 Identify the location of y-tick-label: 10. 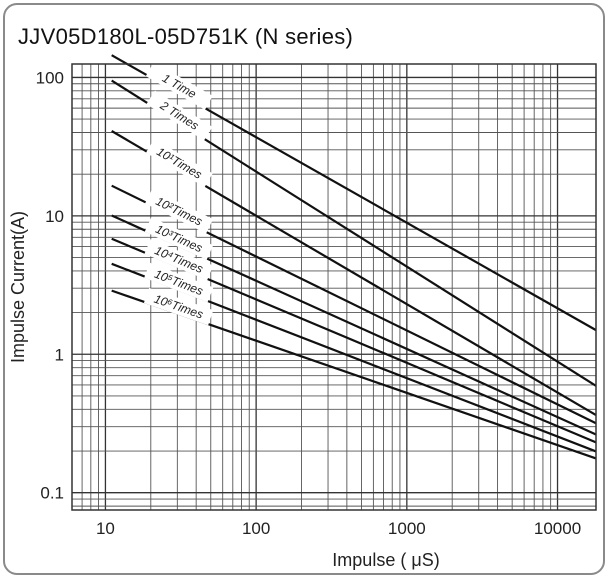
(54, 216).